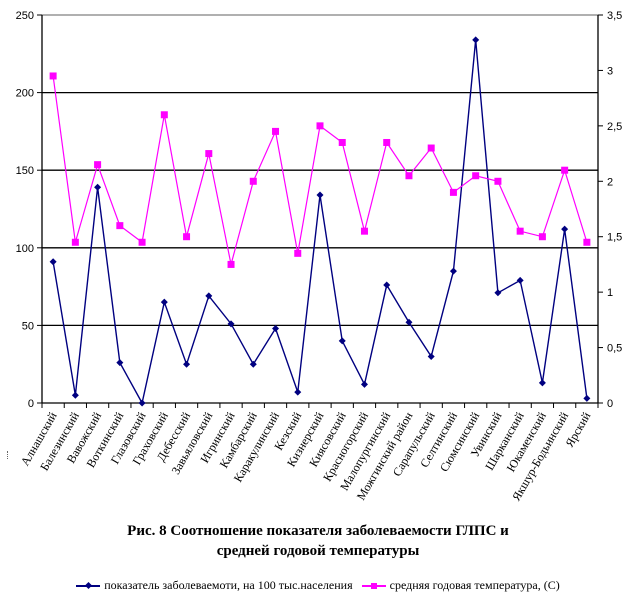 This screenshot has height=610, width=636. I want to click on legend-swatch-temperature, so click(373, 586).